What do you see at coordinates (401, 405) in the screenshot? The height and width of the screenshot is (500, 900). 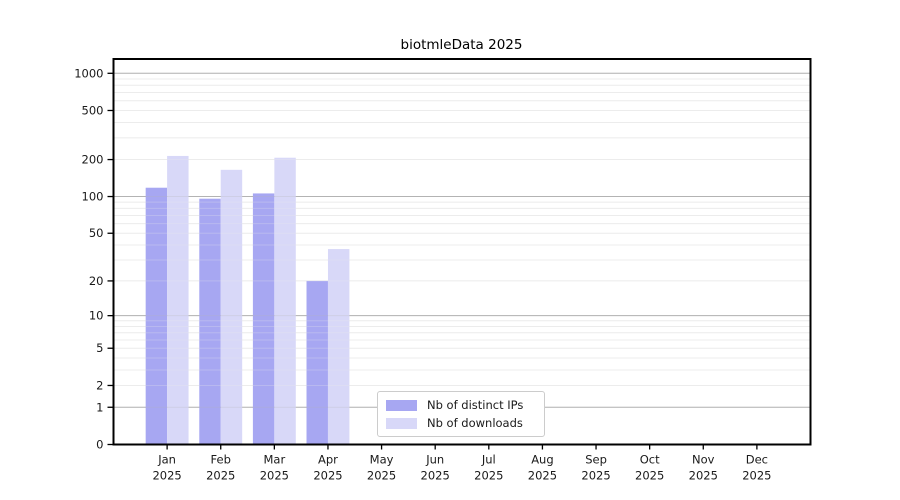 I see `legend-swatch-distinct-ips` at bounding box center [401, 405].